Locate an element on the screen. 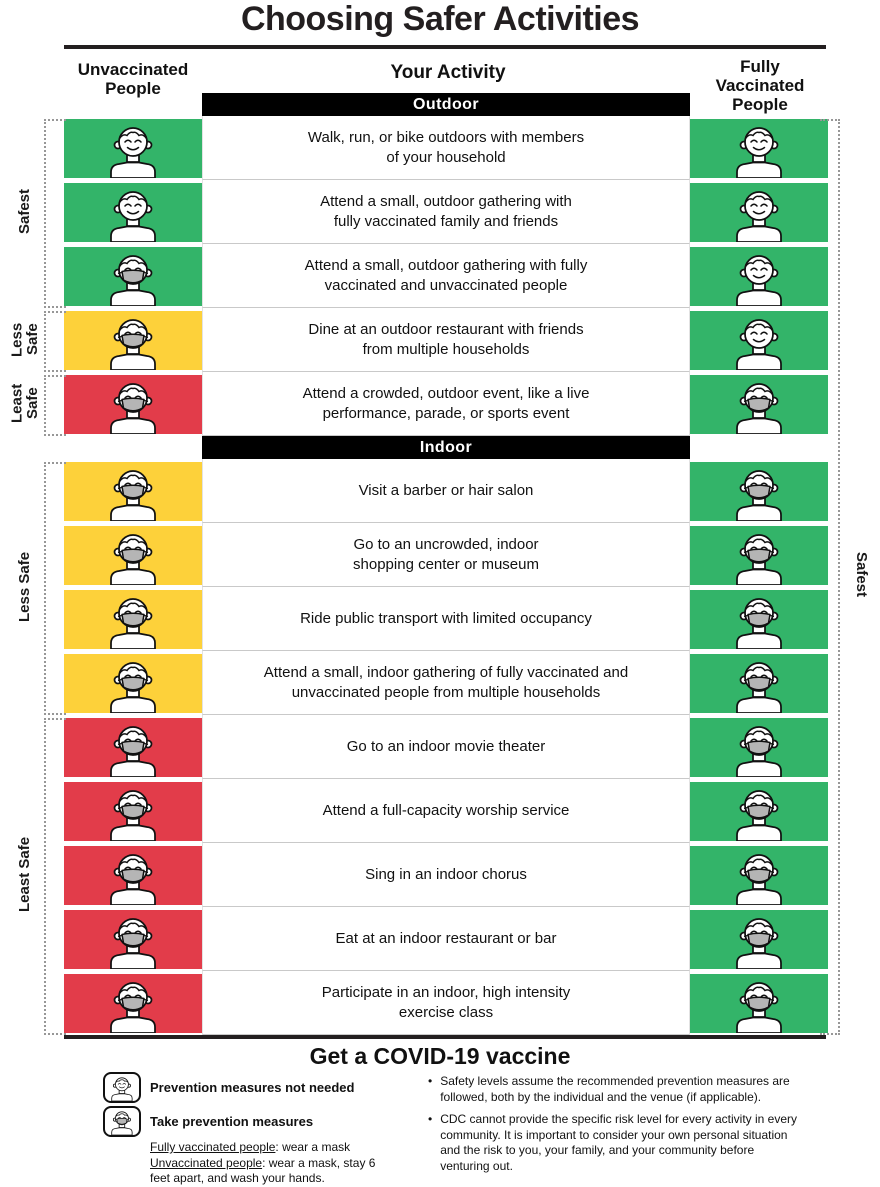 Image resolution: width=880 pixels, height=1187 pixels. activity-row: Go to an indoor movie theater is located at coordinates (446, 747).